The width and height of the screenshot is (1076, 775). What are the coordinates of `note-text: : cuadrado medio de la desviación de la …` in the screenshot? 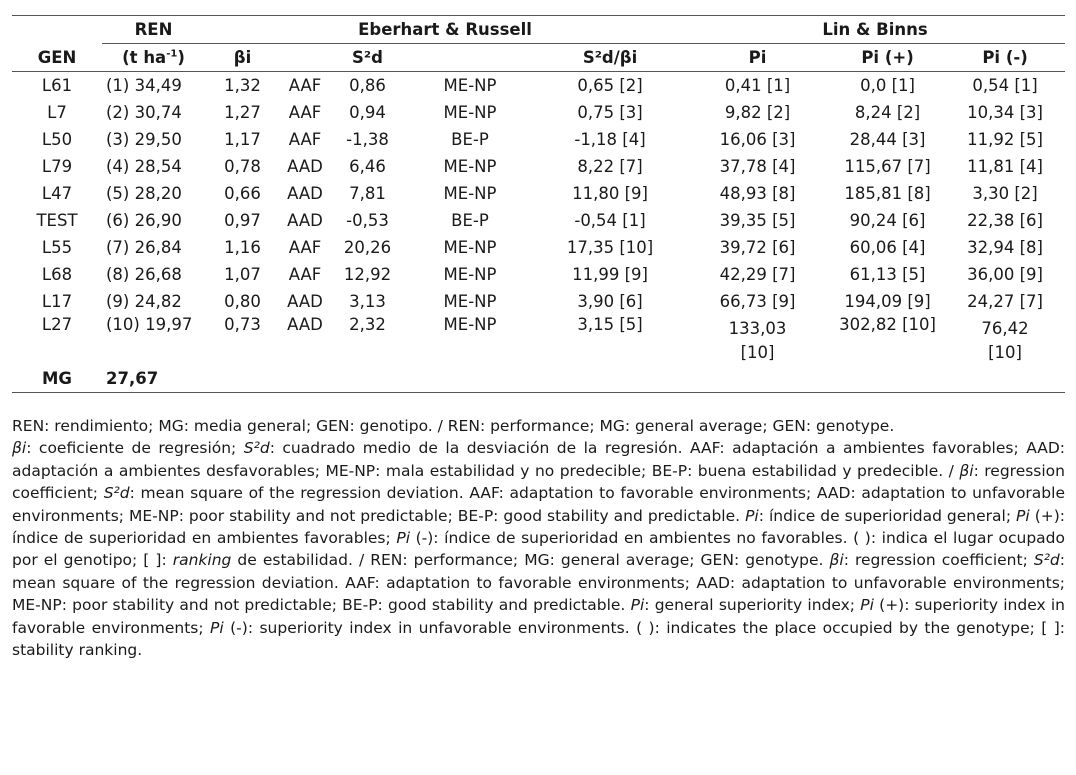 It's located at (538, 459).